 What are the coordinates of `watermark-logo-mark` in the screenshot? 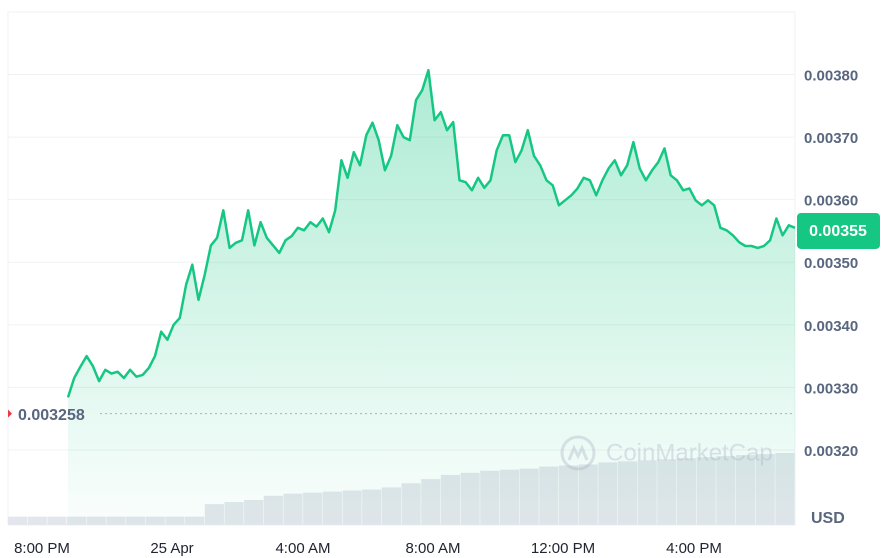 It's located at (578, 452).